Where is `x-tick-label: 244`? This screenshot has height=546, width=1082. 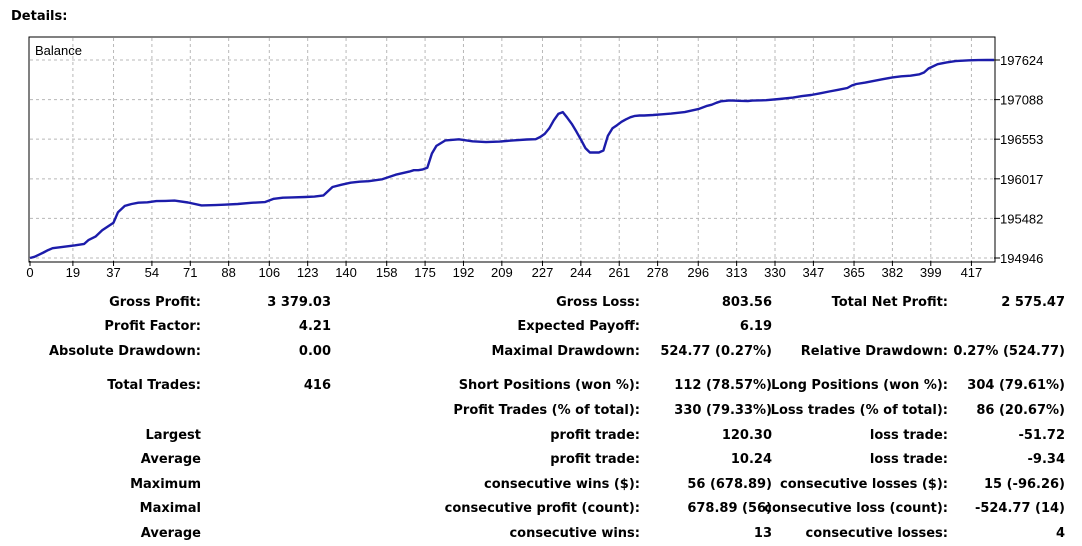
x-tick-label: 244 is located at coordinates (581, 272).